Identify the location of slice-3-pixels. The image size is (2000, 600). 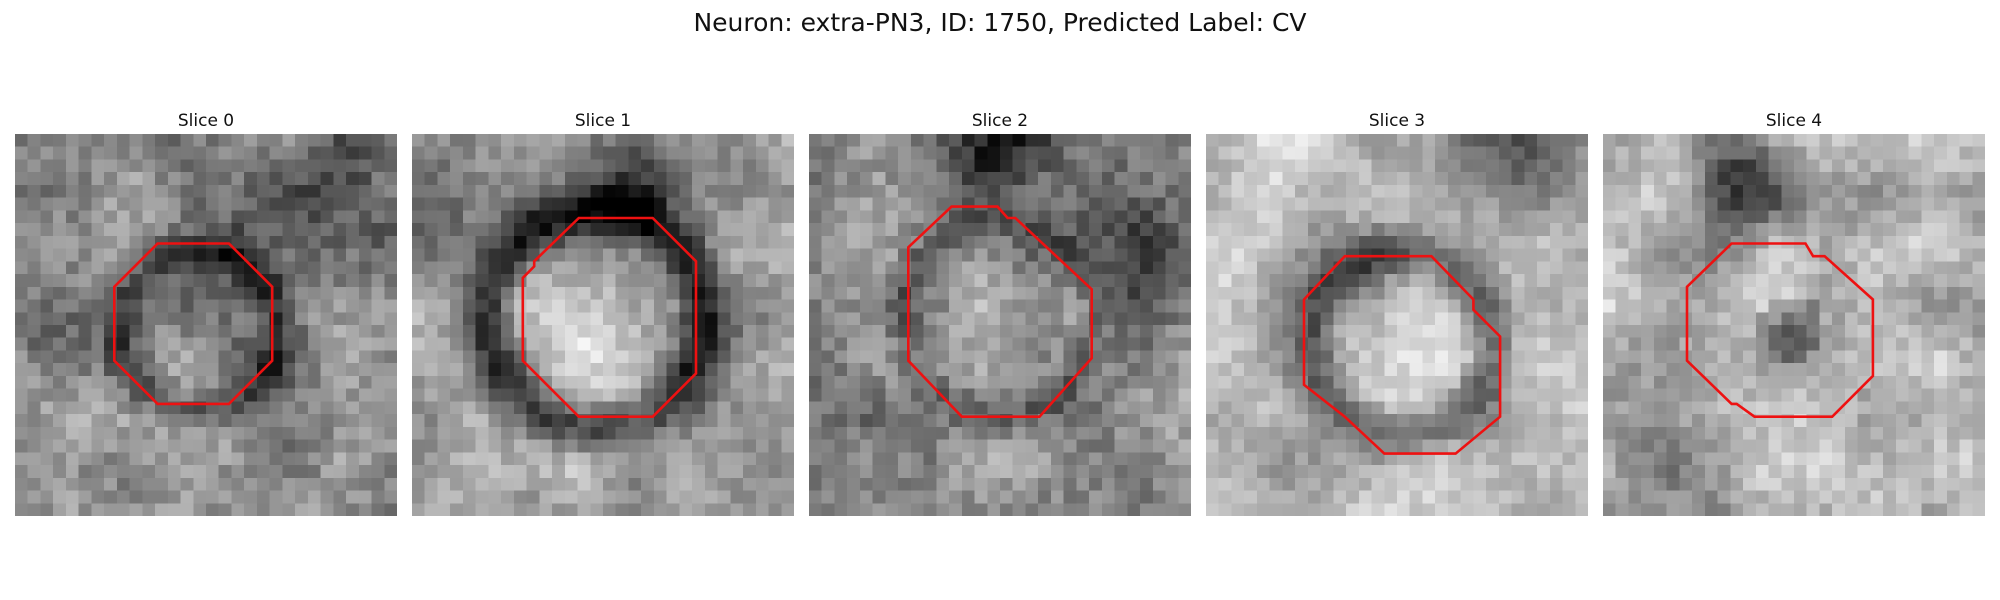
(1397, 325).